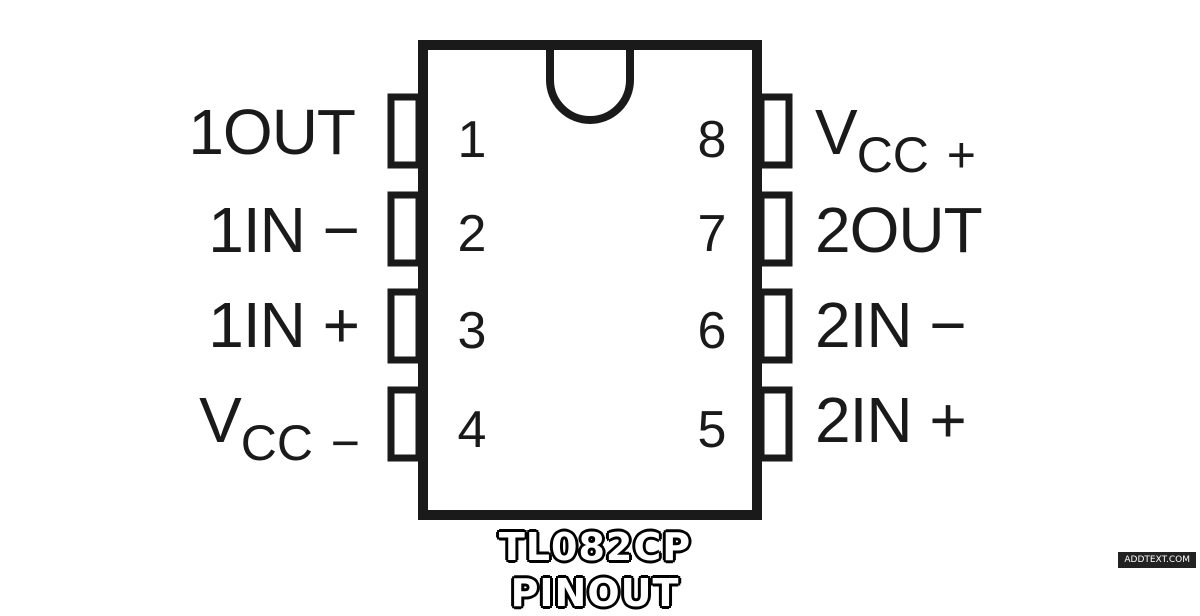 The image size is (1200, 616). What do you see at coordinates (712, 140) in the screenshot?
I see `pin-number-8: 8` at bounding box center [712, 140].